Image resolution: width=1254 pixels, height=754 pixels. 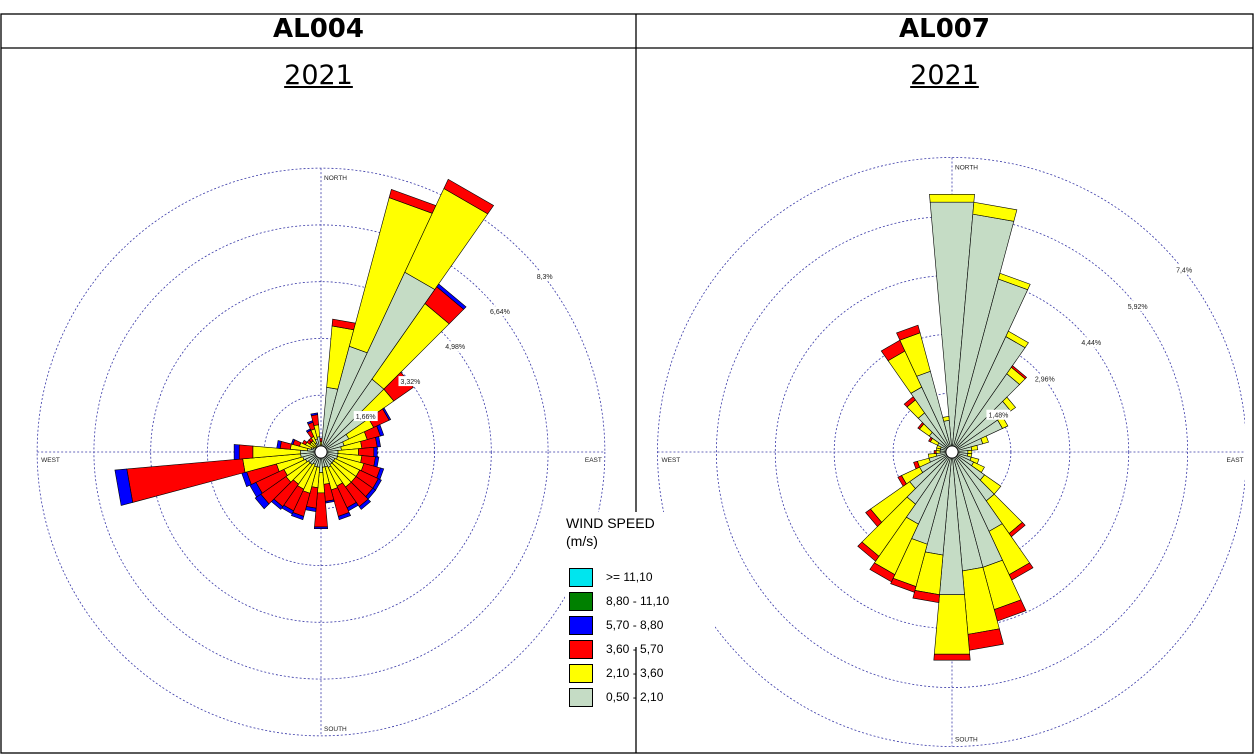 I want to click on year-label-right: 2021, so click(x=944, y=75).